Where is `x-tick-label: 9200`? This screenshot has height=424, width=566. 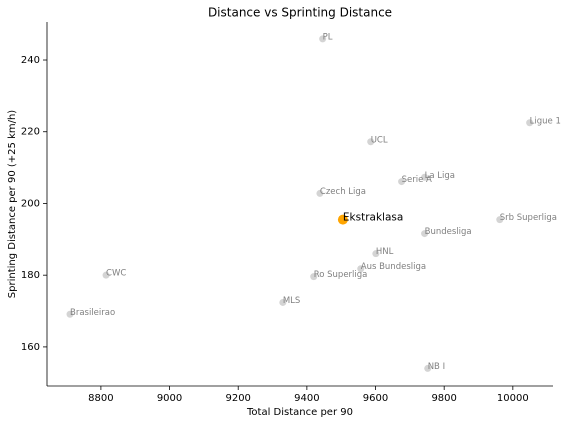 x-tick-label: 9200 is located at coordinates (237, 398).